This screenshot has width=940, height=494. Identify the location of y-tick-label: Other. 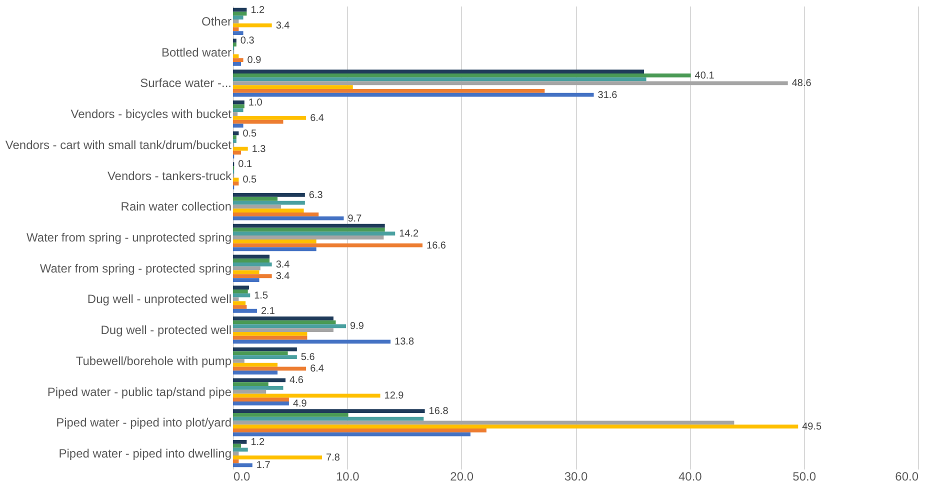
(216, 21).